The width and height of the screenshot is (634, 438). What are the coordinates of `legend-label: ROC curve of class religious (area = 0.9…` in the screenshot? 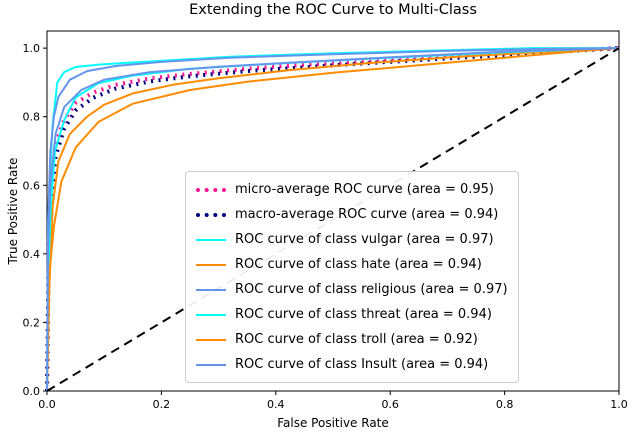 It's located at (371, 289).